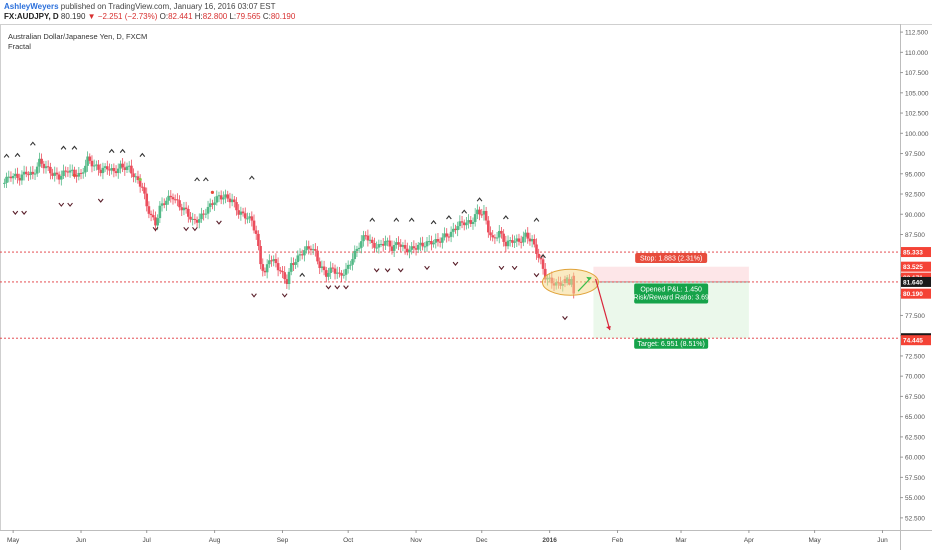 The image size is (932, 550). I want to click on price-tick-label: 100.000, so click(917, 134).